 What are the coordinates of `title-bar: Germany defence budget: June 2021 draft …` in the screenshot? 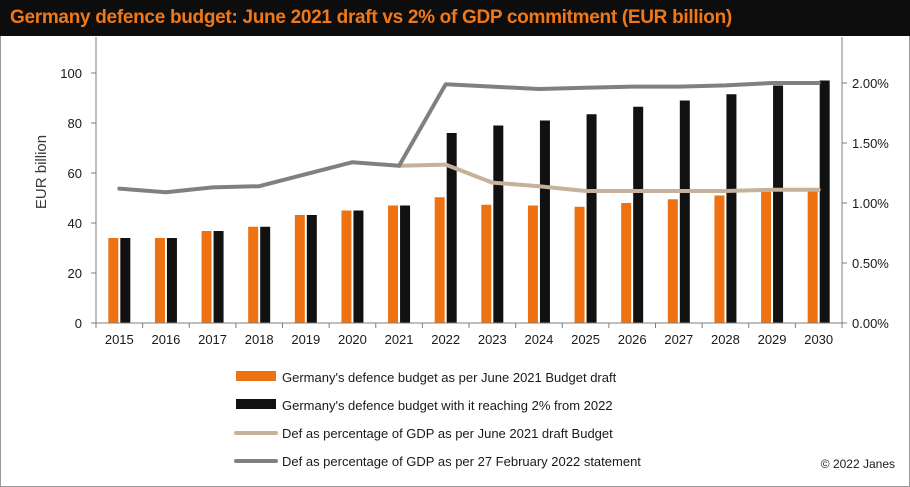 It's located at (455, 18).